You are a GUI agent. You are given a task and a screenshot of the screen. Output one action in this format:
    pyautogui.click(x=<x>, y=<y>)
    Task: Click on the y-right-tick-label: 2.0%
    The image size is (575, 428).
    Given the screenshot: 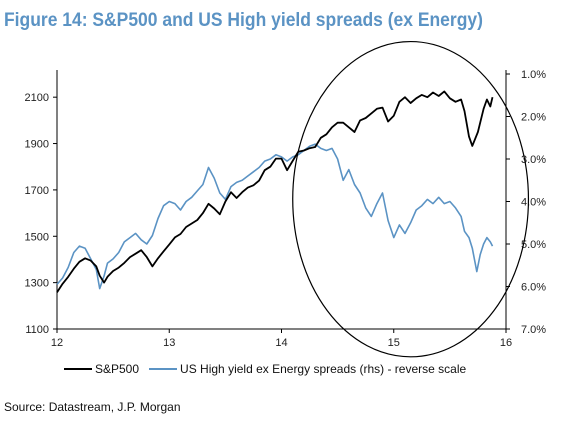 What is the action you would take?
    pyautogui.click(x=533, y=118)
    